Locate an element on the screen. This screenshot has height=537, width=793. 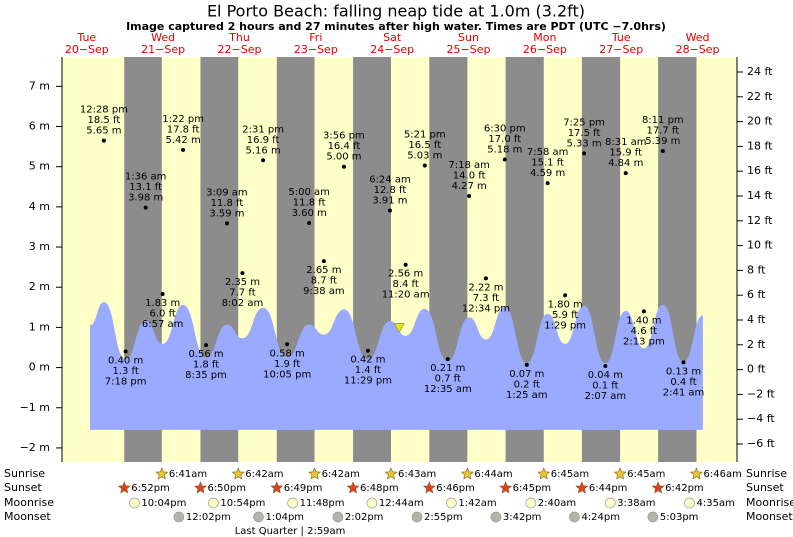
extreme-value-label: 2.56 m is located at coordinates (405, 274).